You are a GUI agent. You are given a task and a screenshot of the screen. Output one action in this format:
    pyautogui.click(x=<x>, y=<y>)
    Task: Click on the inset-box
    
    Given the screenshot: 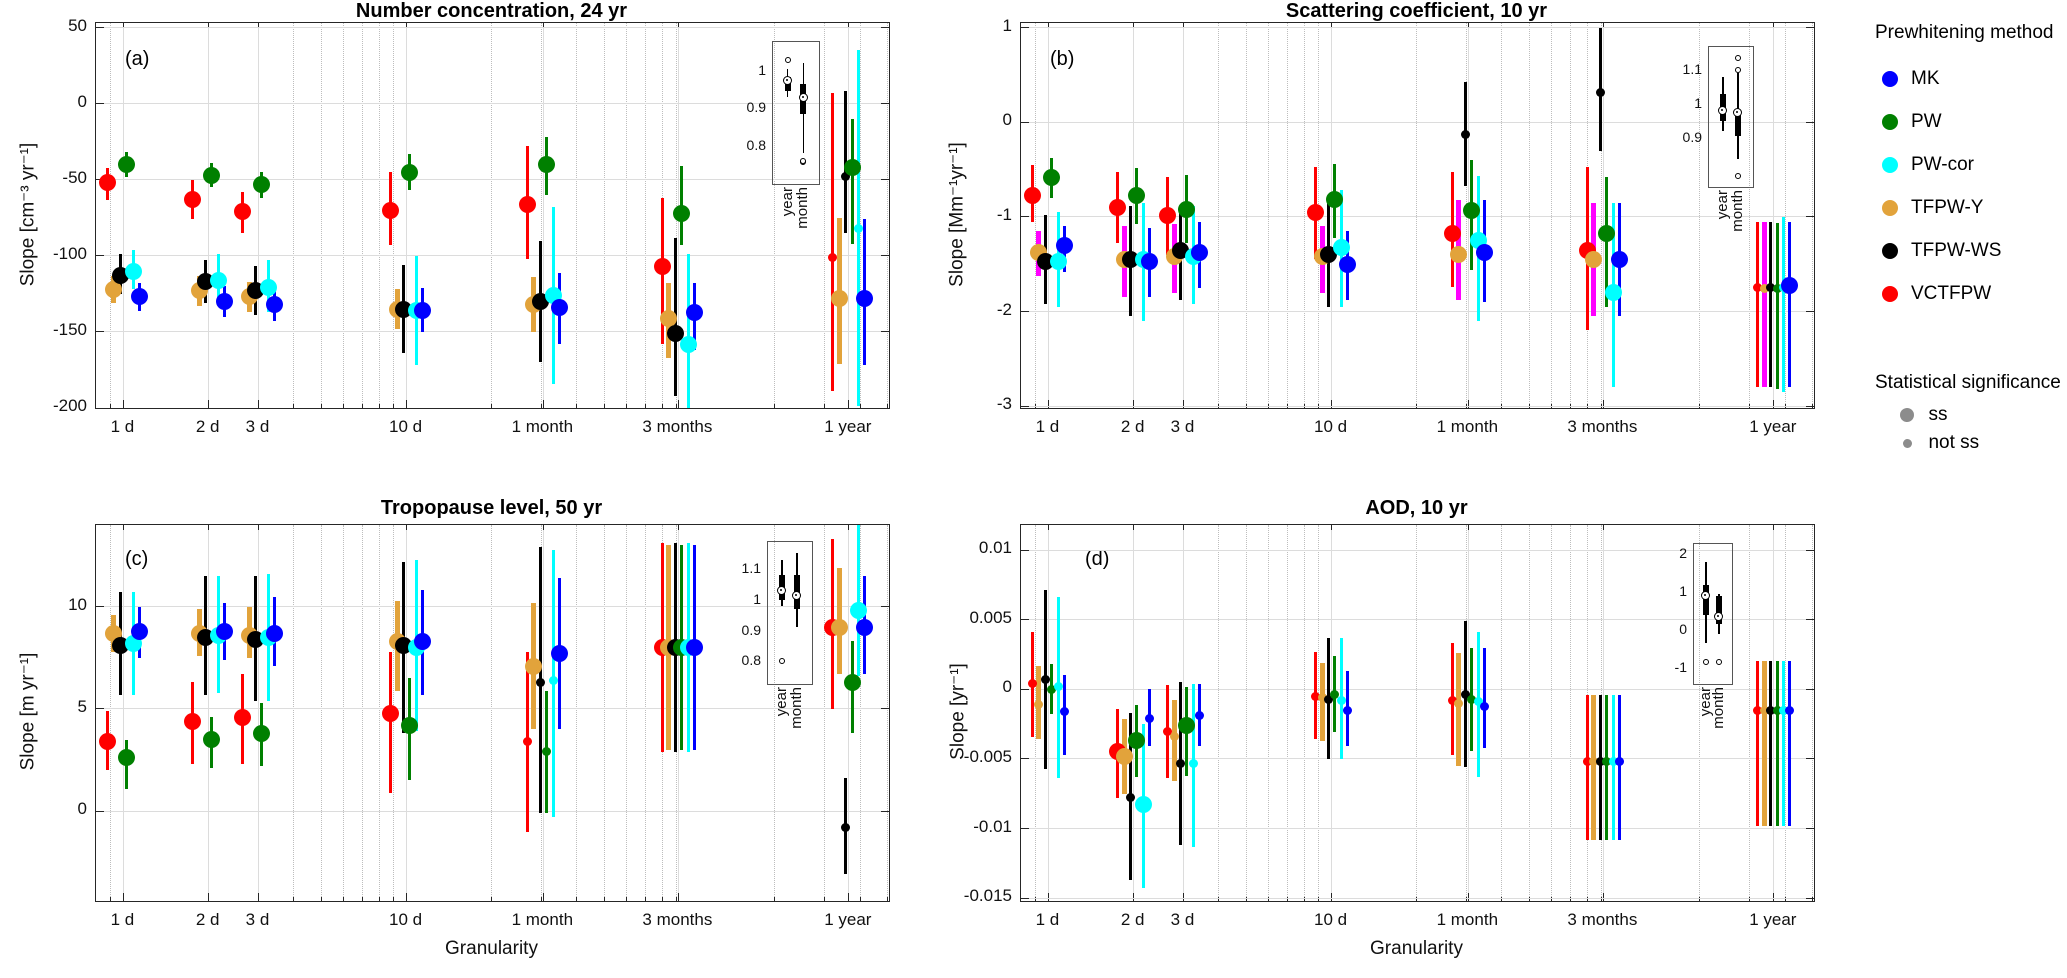 What is the action you would take?
    pyautogui.click(x=1731, y=117)
    